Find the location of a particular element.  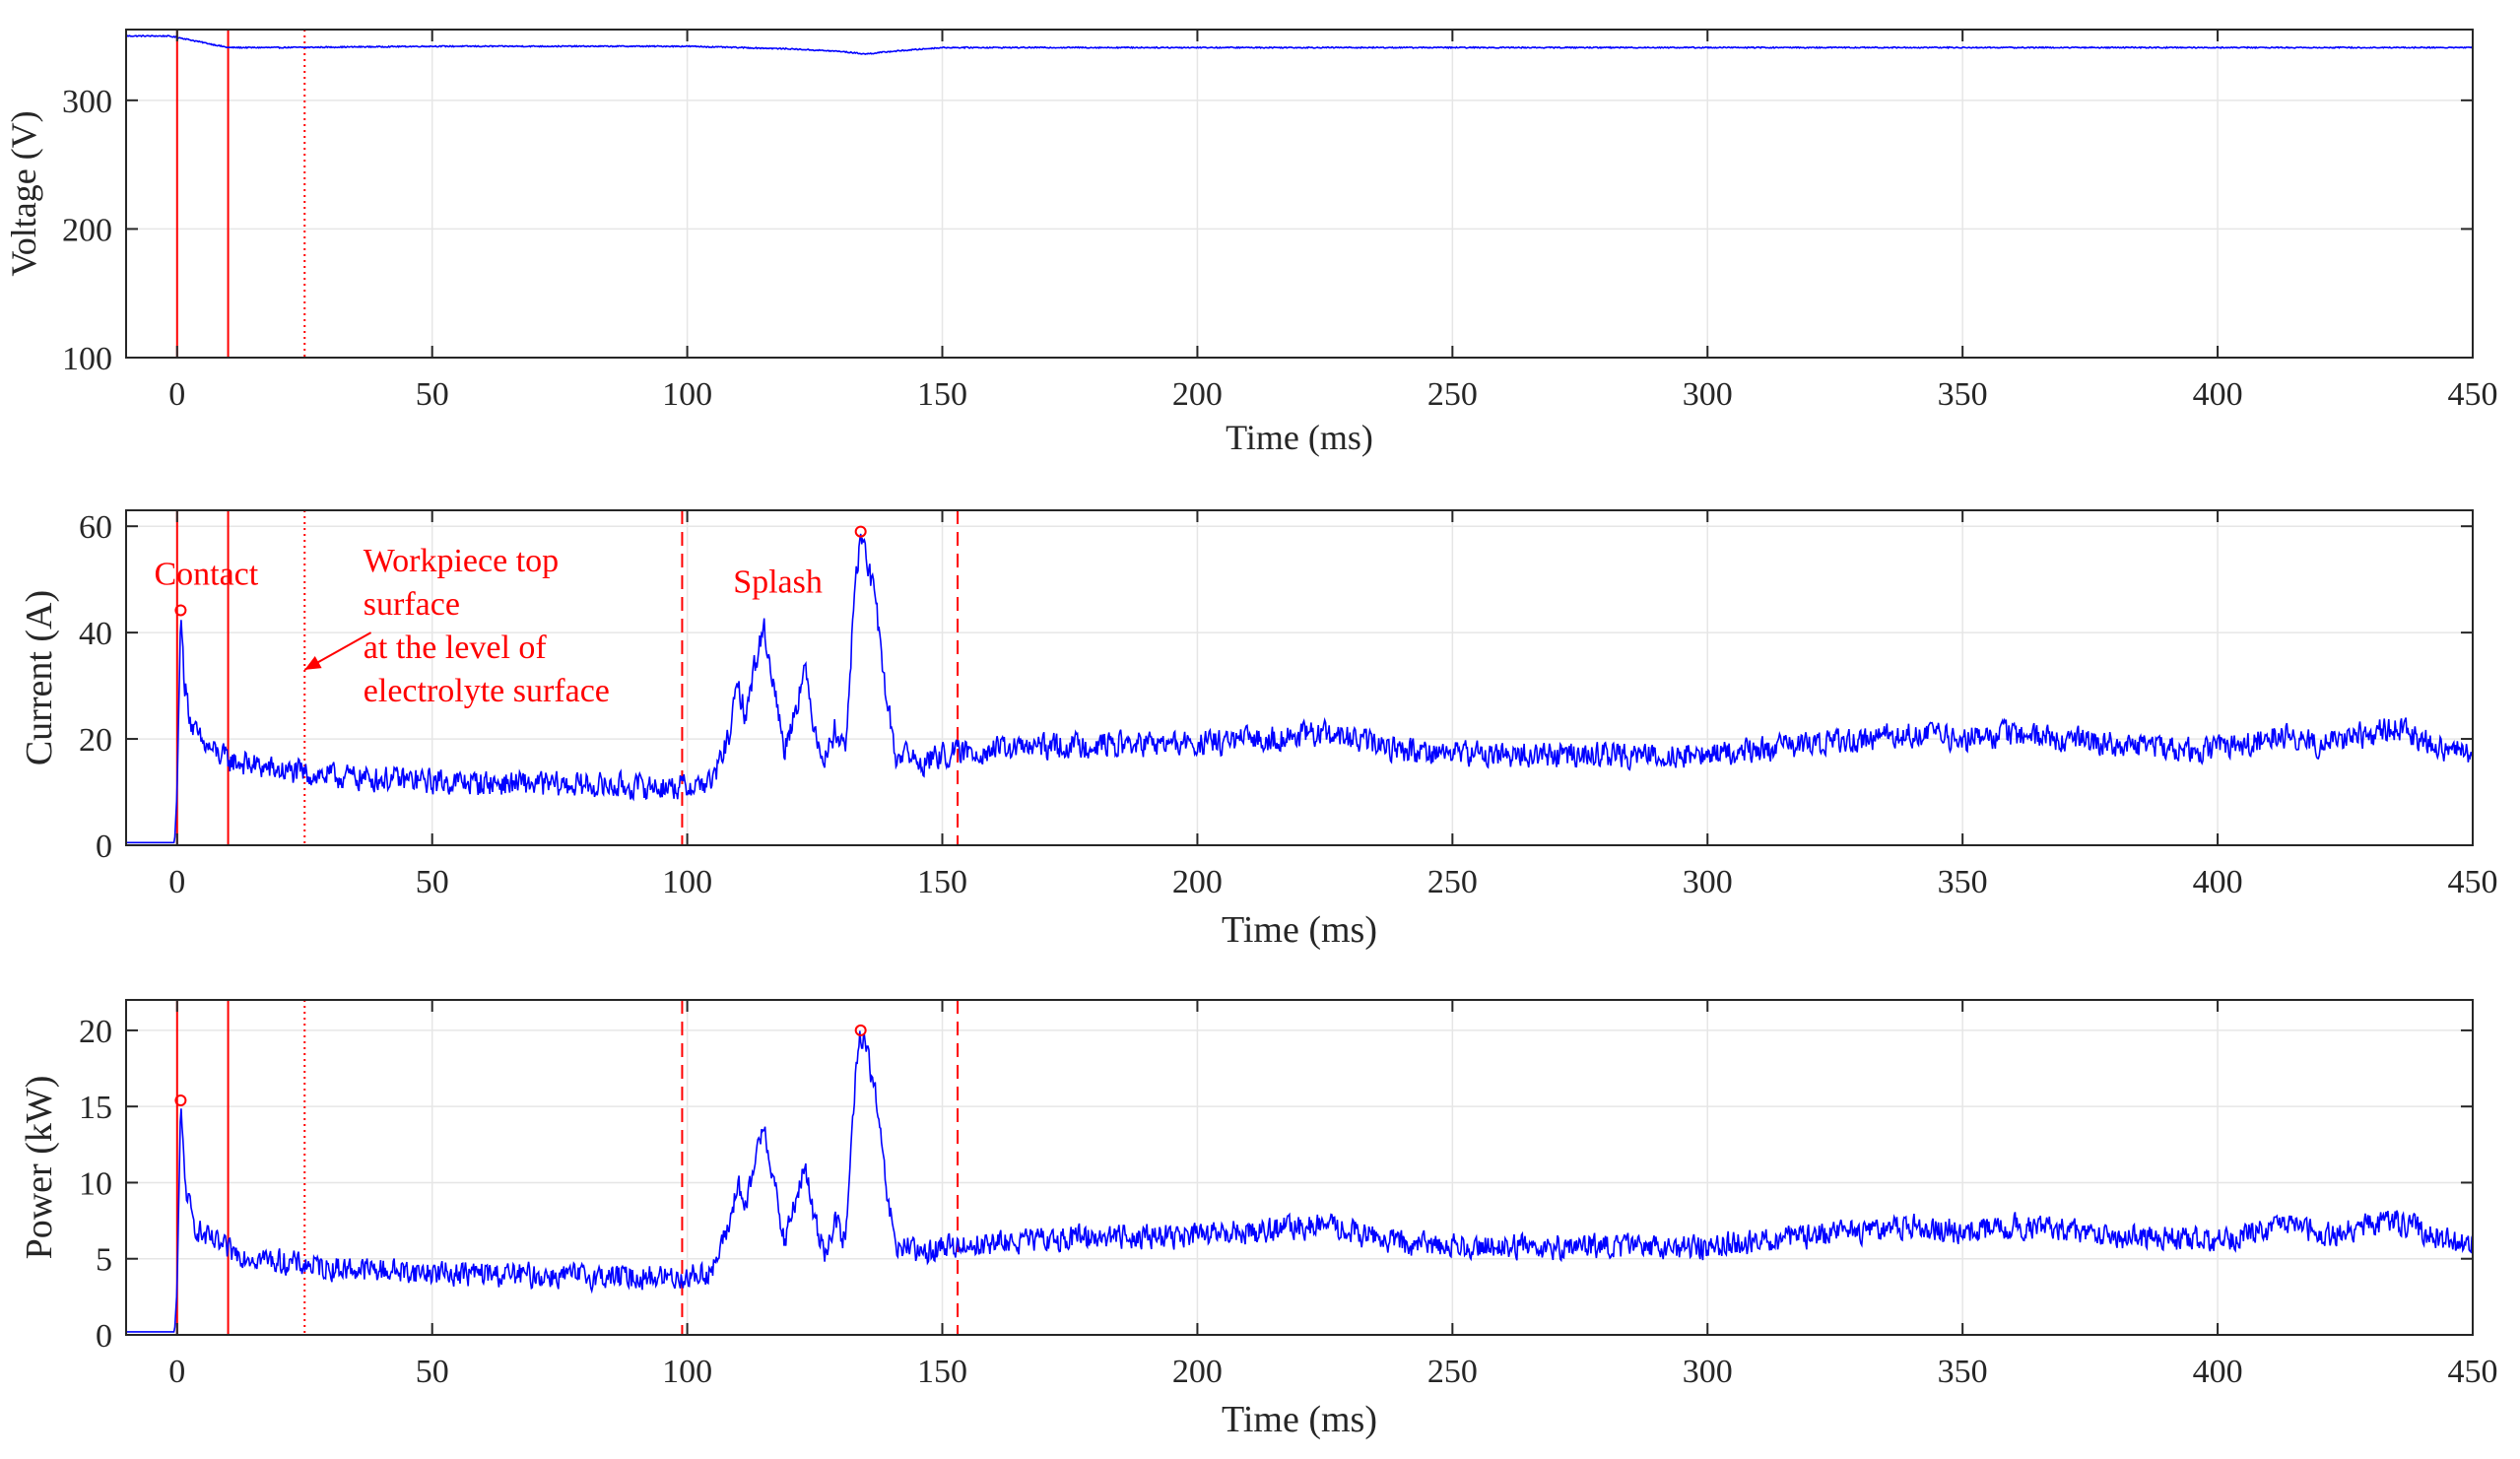

y-tick-label: 10 is located at coordinates (95, 1184).